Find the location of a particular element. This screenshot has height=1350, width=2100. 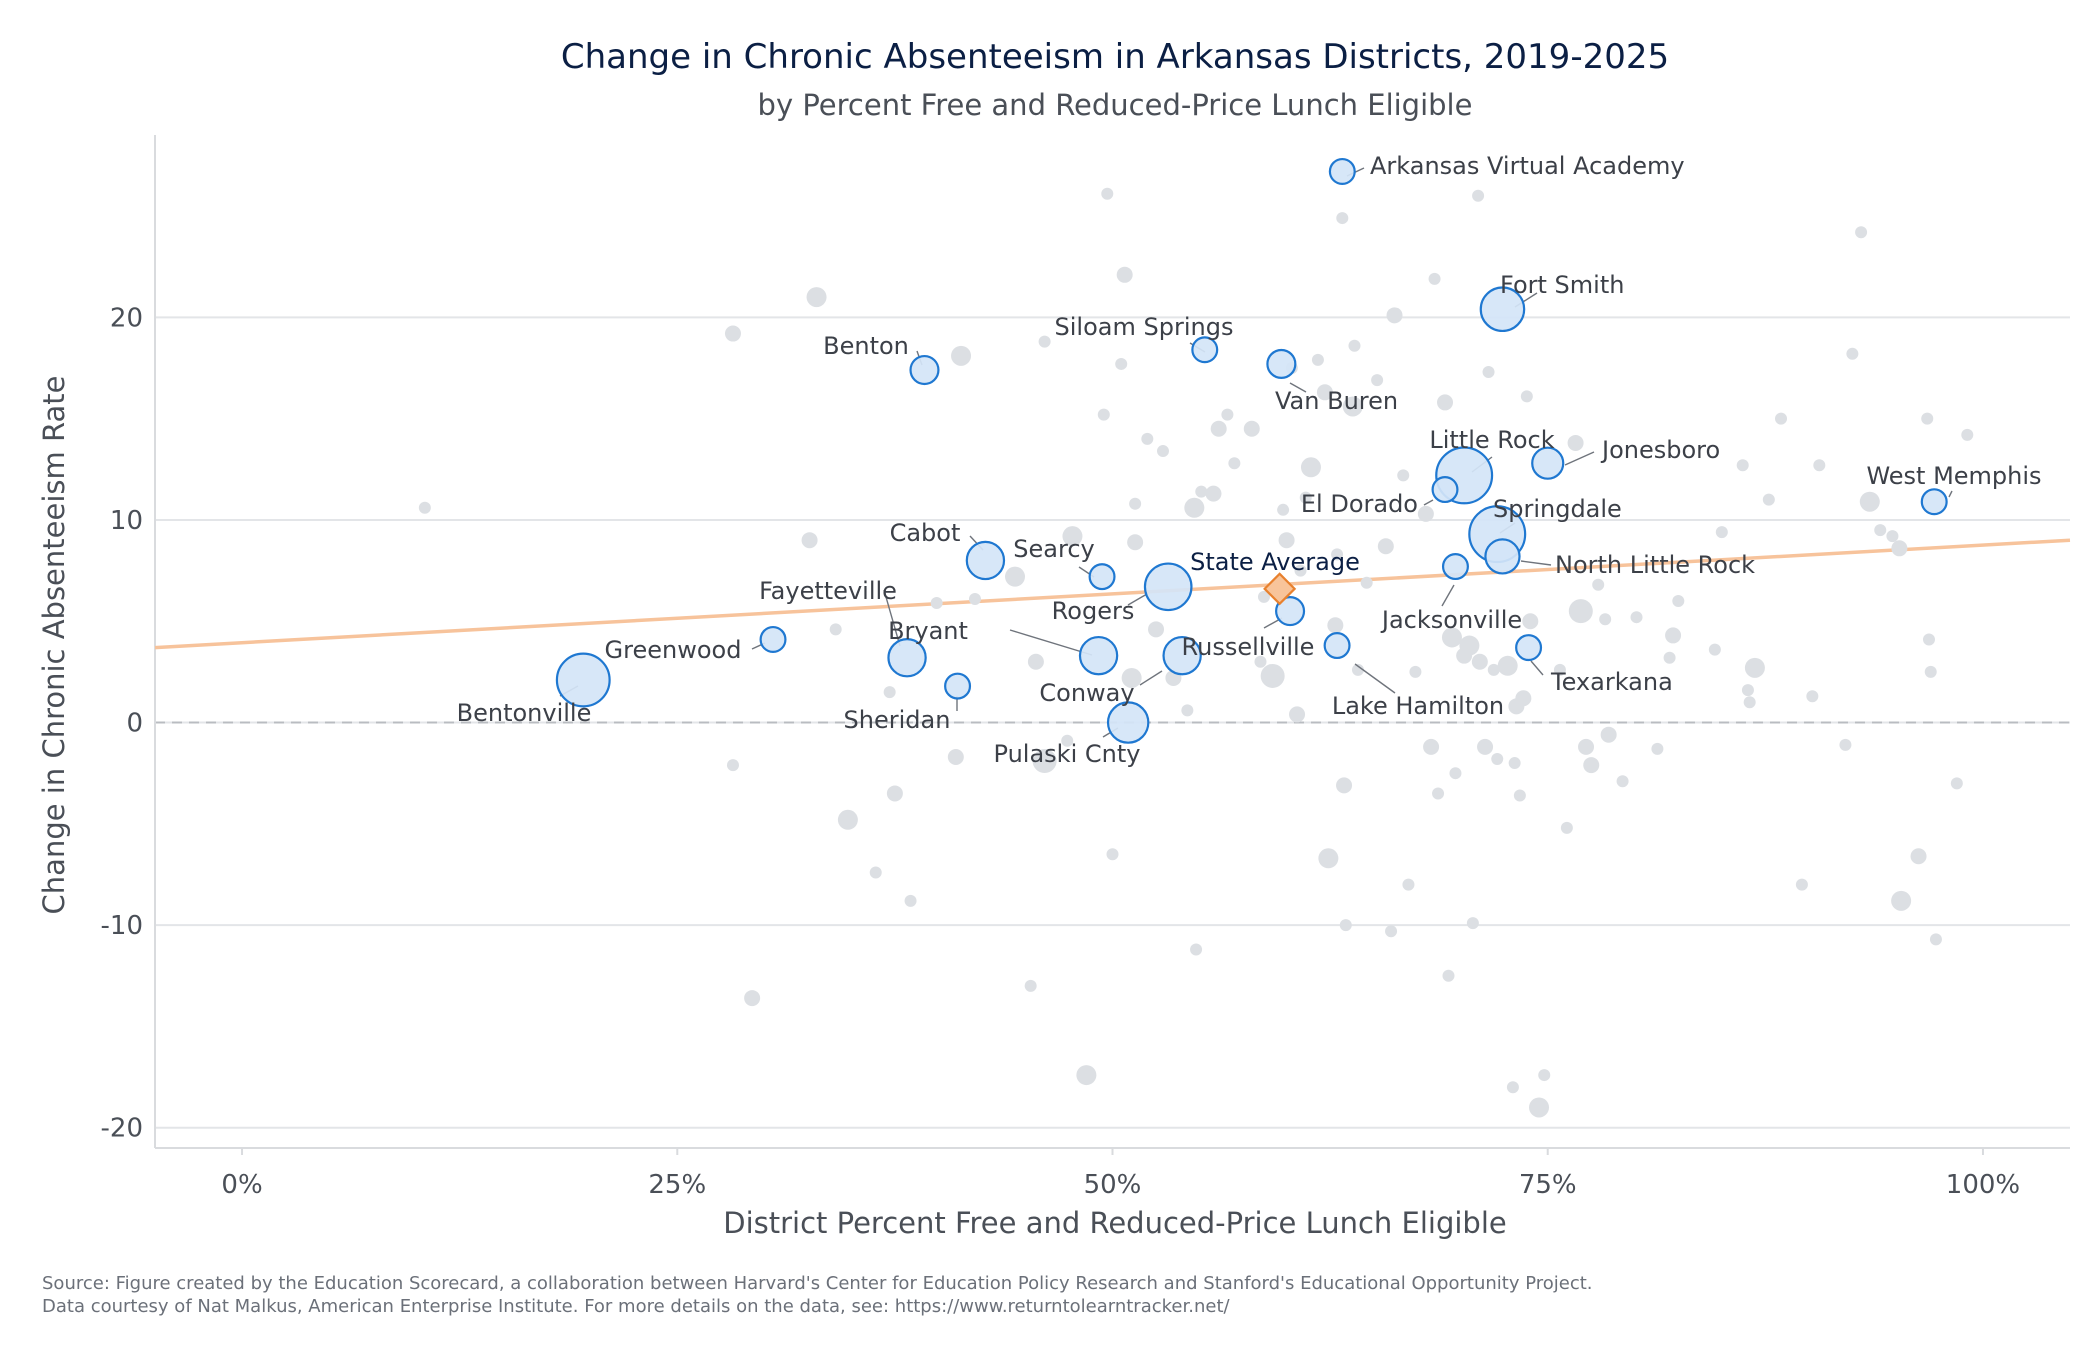

district-label-siloam-springs: Siloam Springs is located at coordinates (1144, 327).